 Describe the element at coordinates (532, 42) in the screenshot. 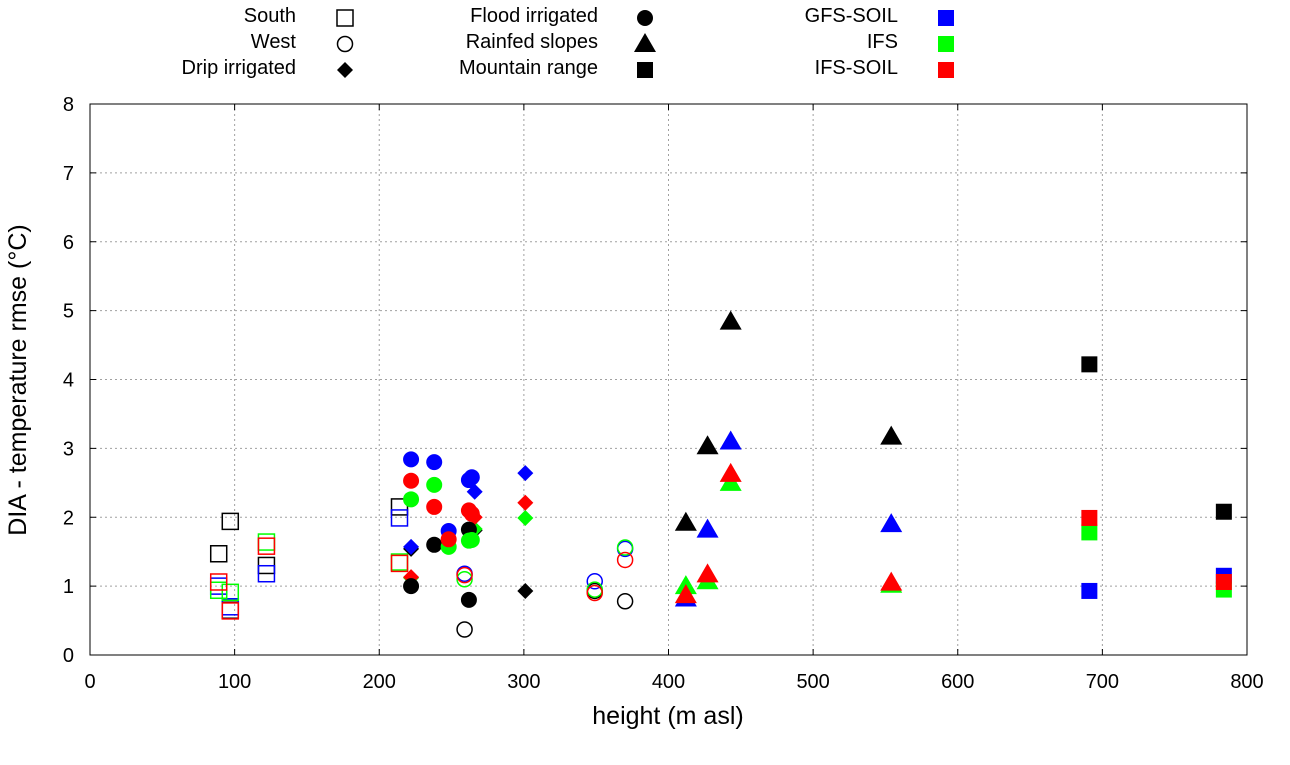

I see `legend-label: Rainfed slopes` at that location.